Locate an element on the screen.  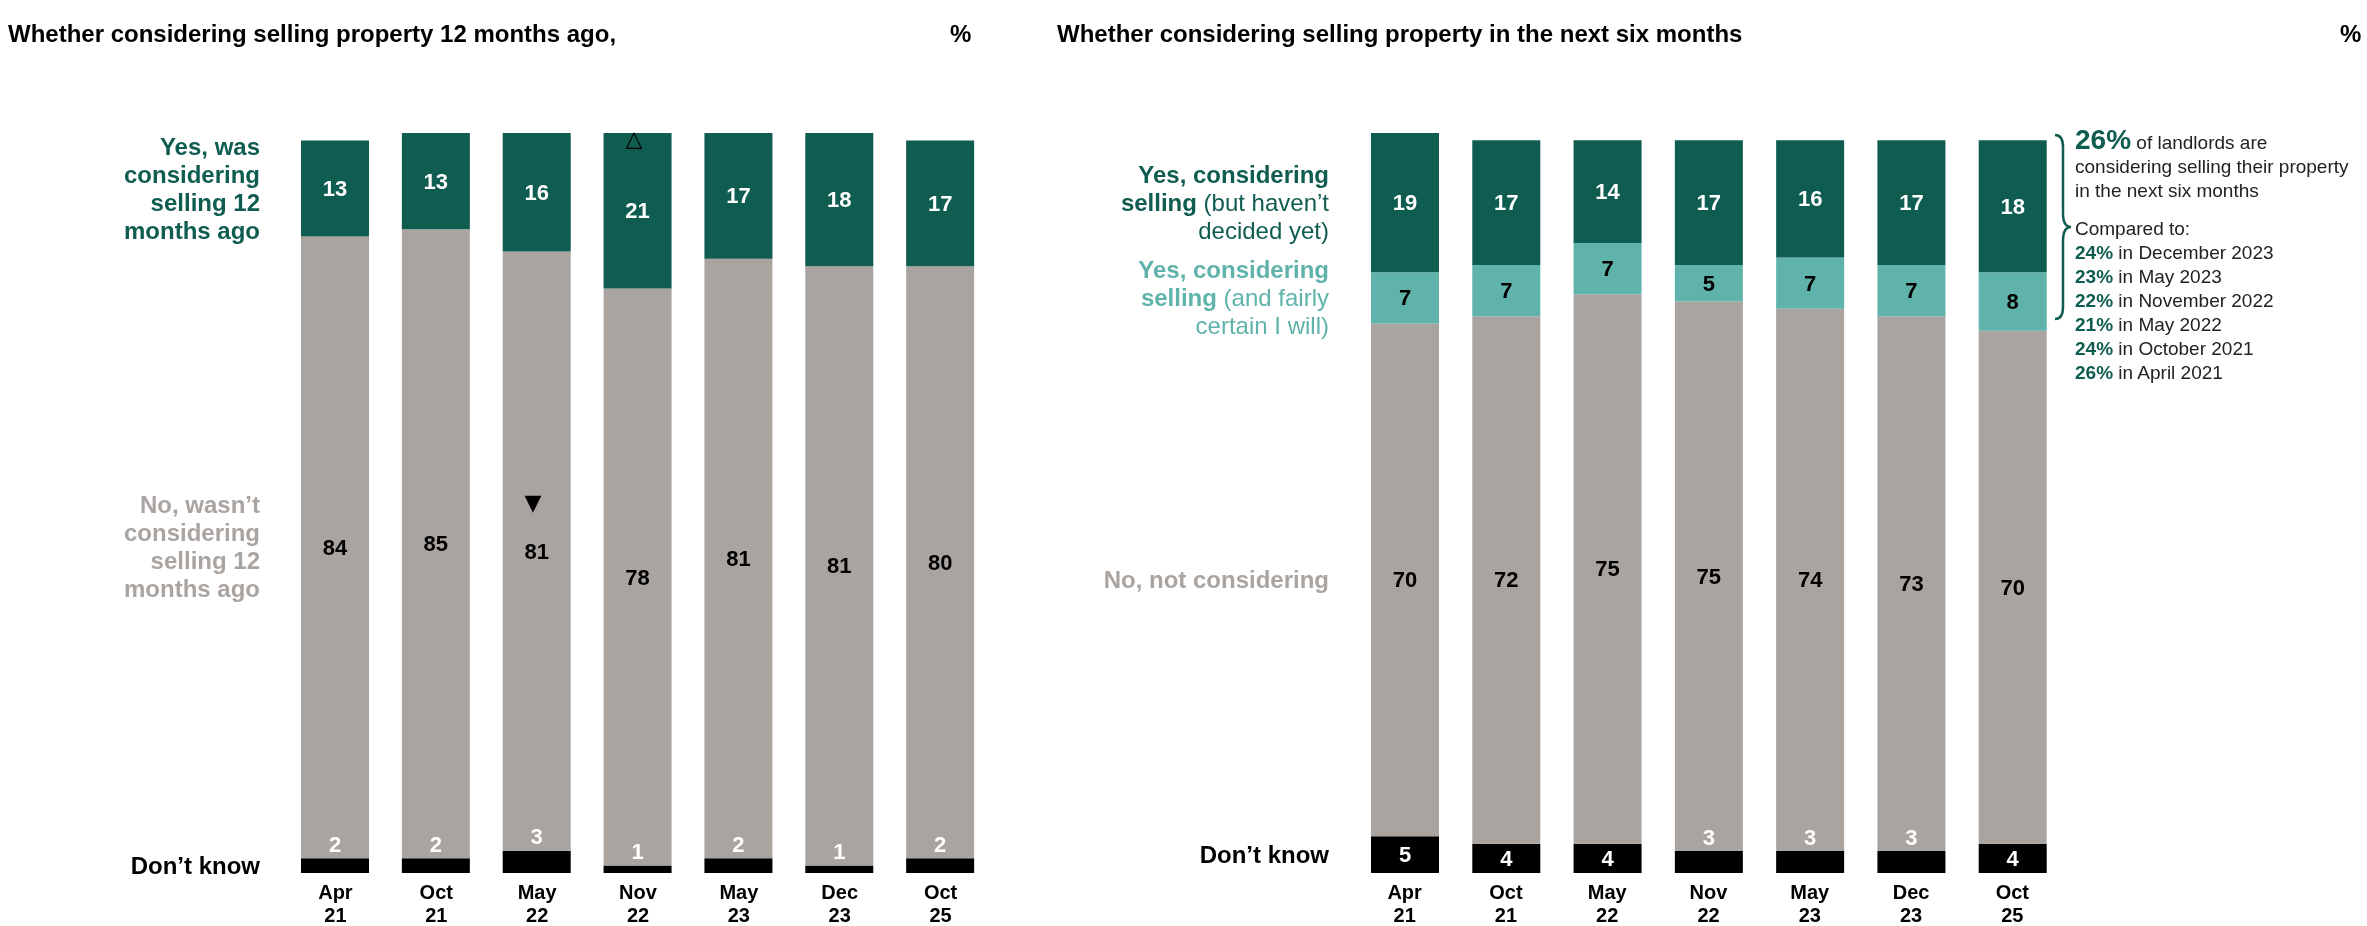
text: 22% in November 2022 is located at coordinates (2175, 301).